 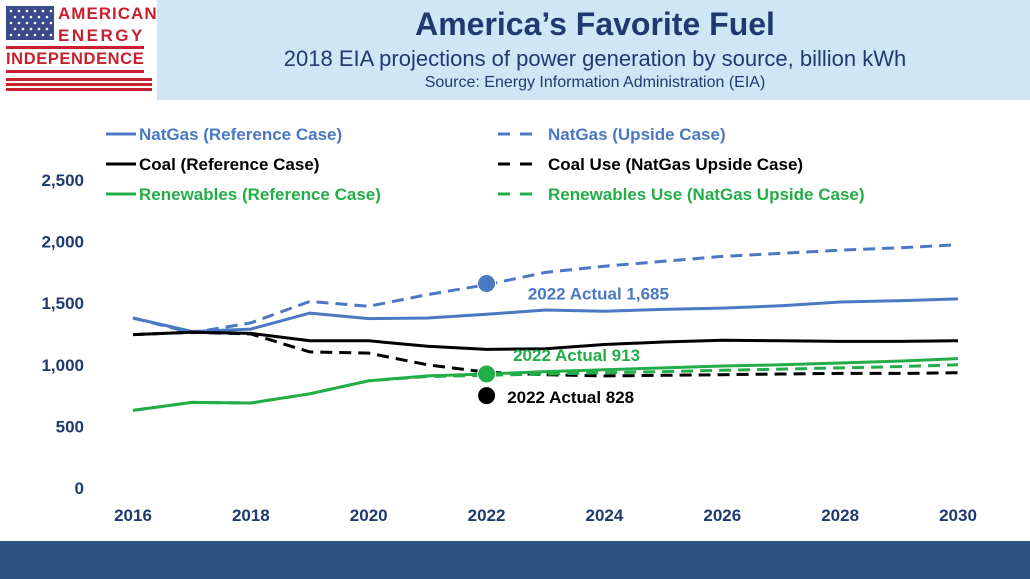 What do you see at coordinates (70, 426) in the screenshot?
I see `y-tick-label: 500` at bounding box center [70, 426].